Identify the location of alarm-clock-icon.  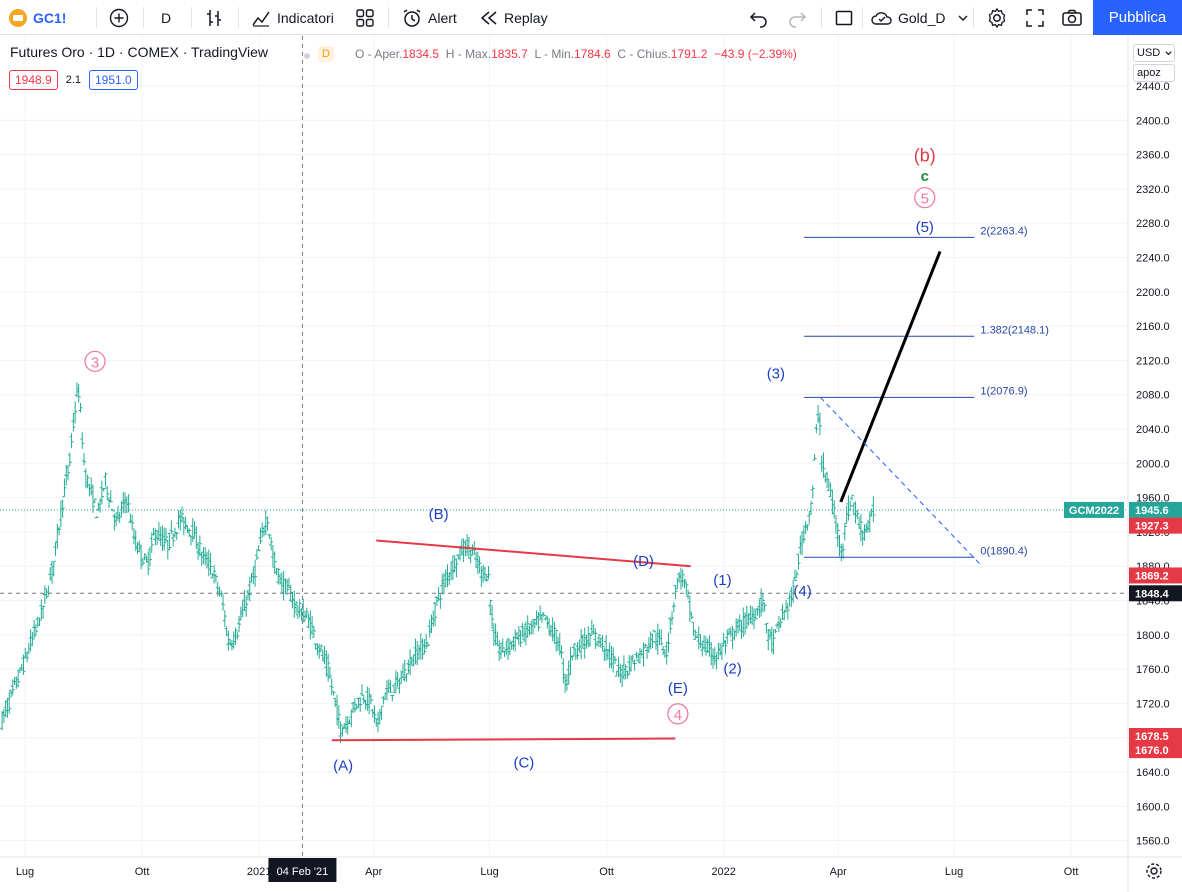
(412, 17).